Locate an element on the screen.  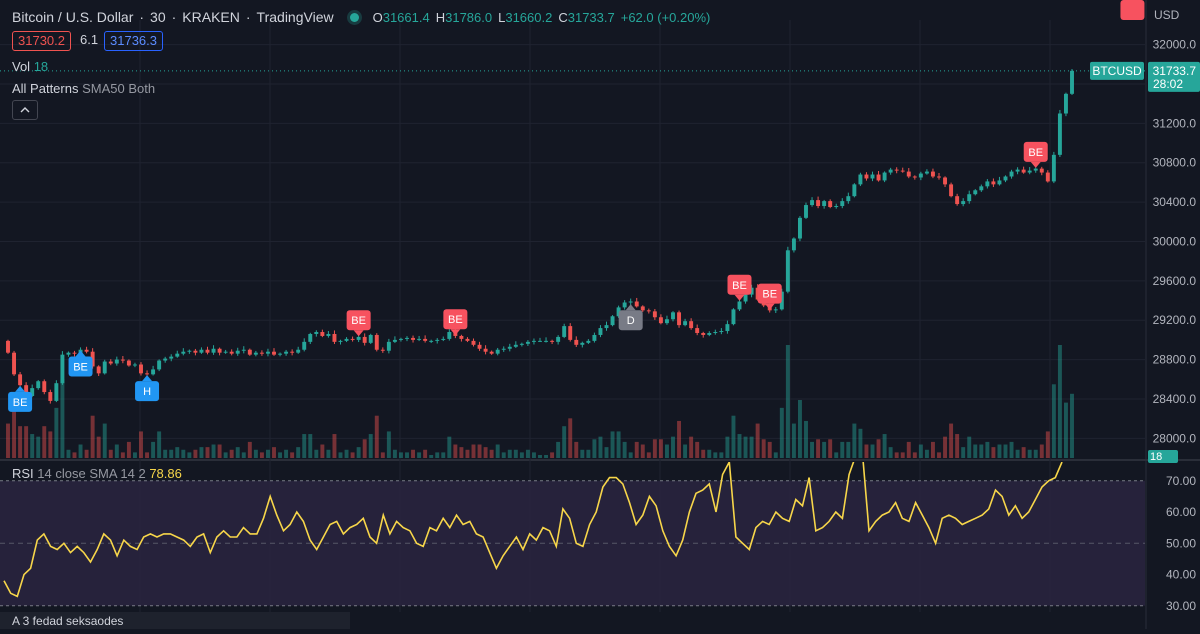
pattern-marker: H is located at coordinates (147, 388).